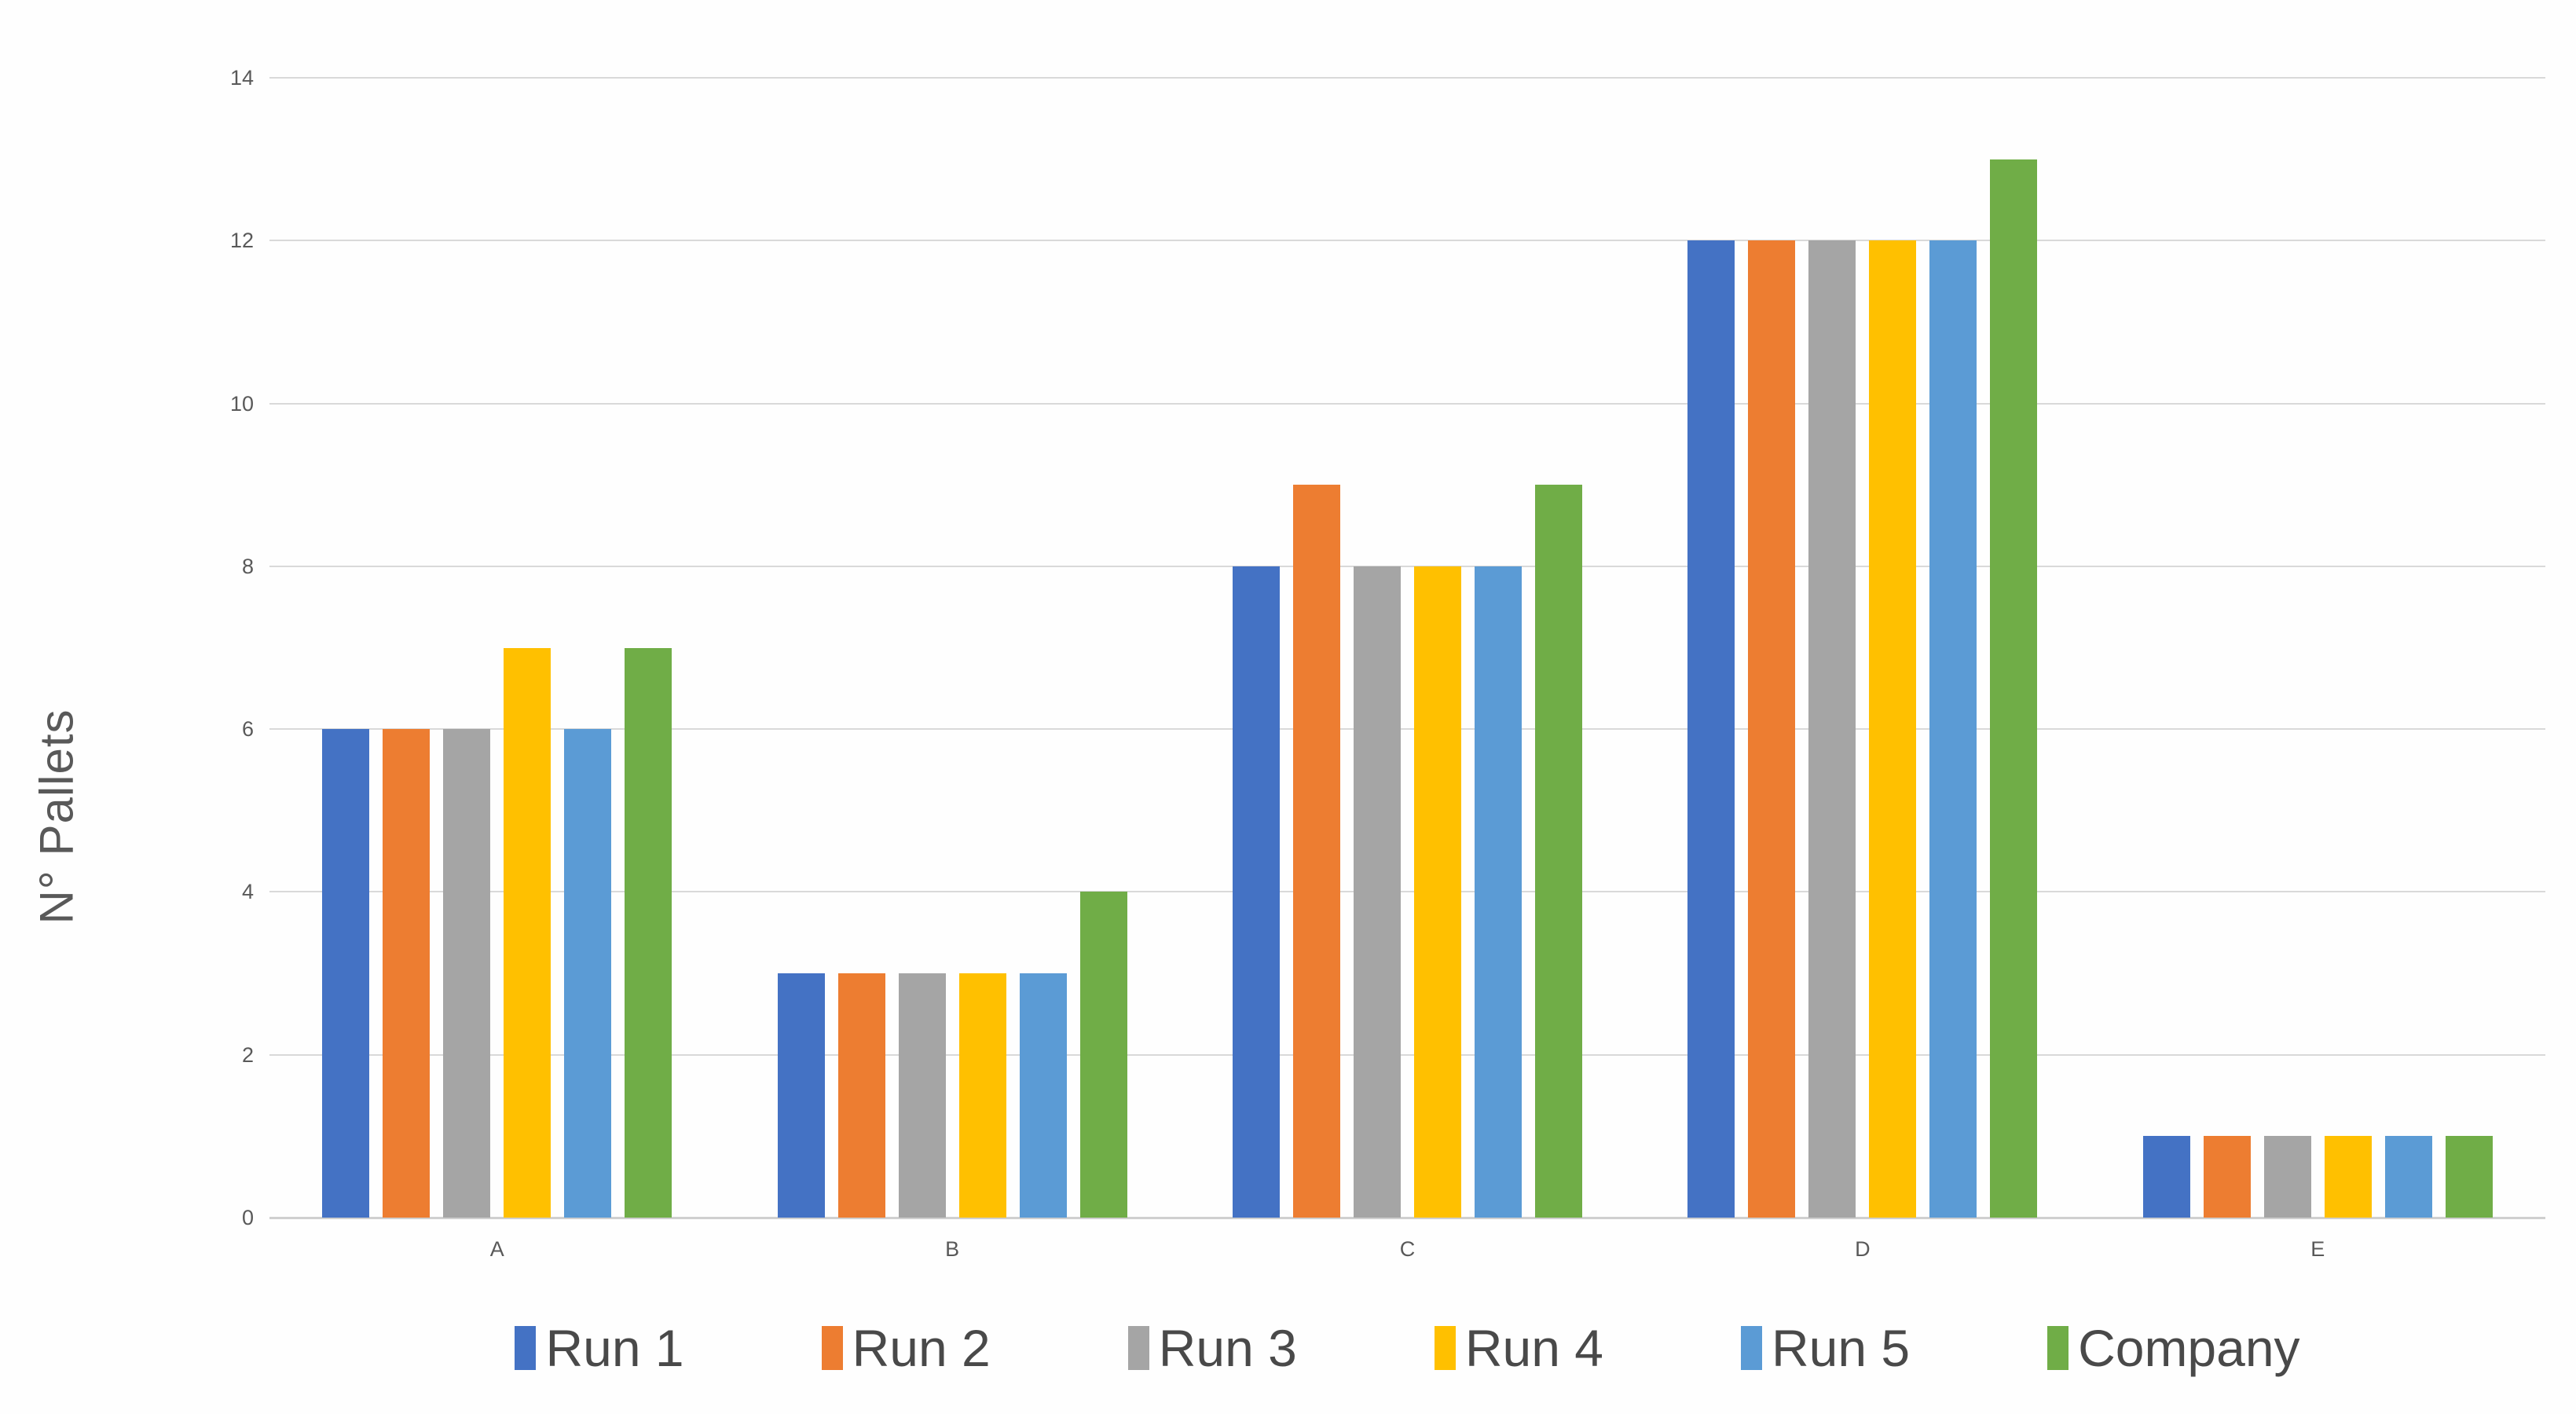 The width and height of the screenshot is (2576, 1414). Describe the element at coordinates (2189, 1348) in the screenshot. I see `legend-label: Company` at that location.